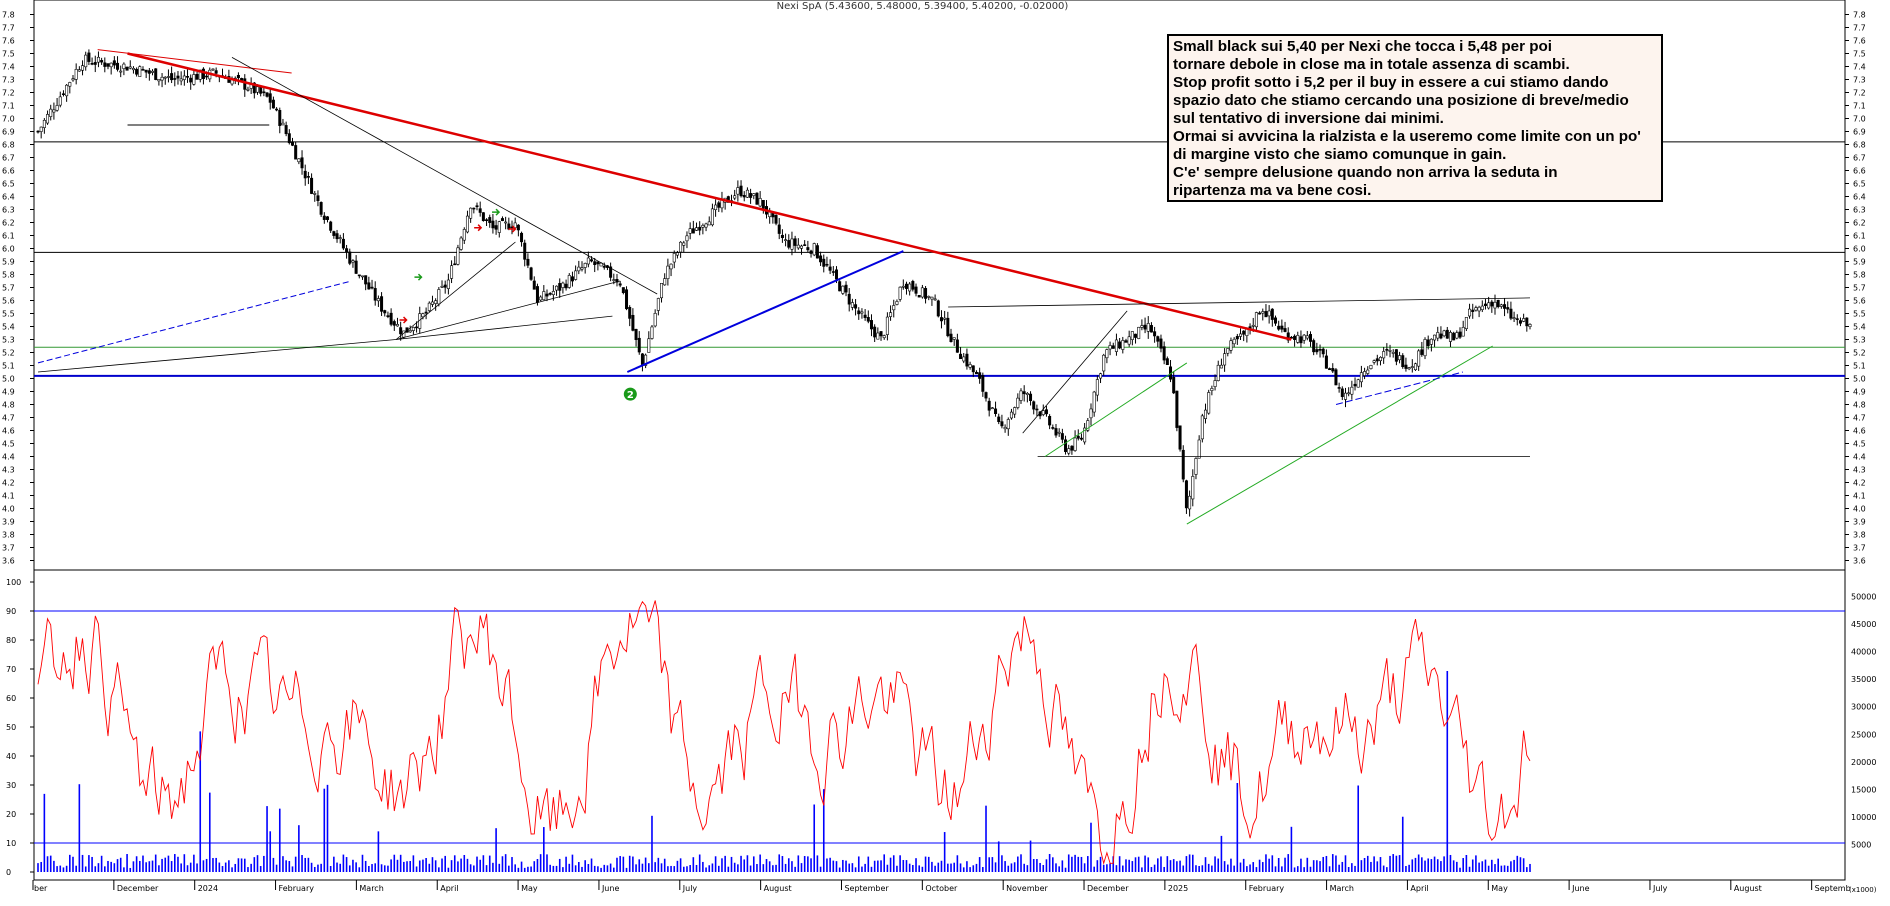 This screenshot has width=1890, height=906. What do you see at coordinates (1859, 132) in the screenshot?
I see `y-tick-label-right: 6.9` at bounding box center [1859, 132].